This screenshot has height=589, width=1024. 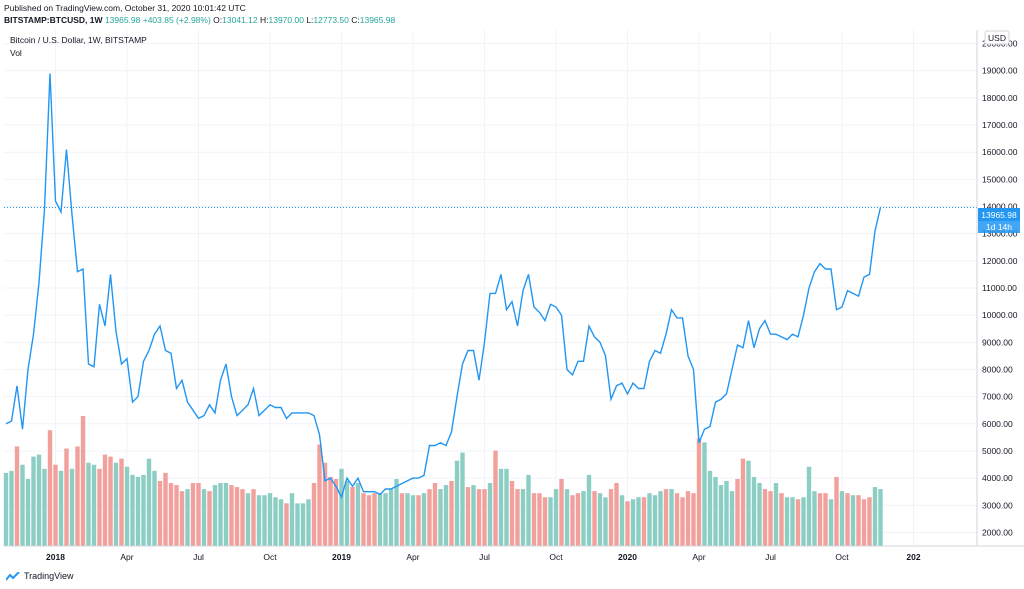 I want to click on open-label: O:, so click(x=218, y=20).